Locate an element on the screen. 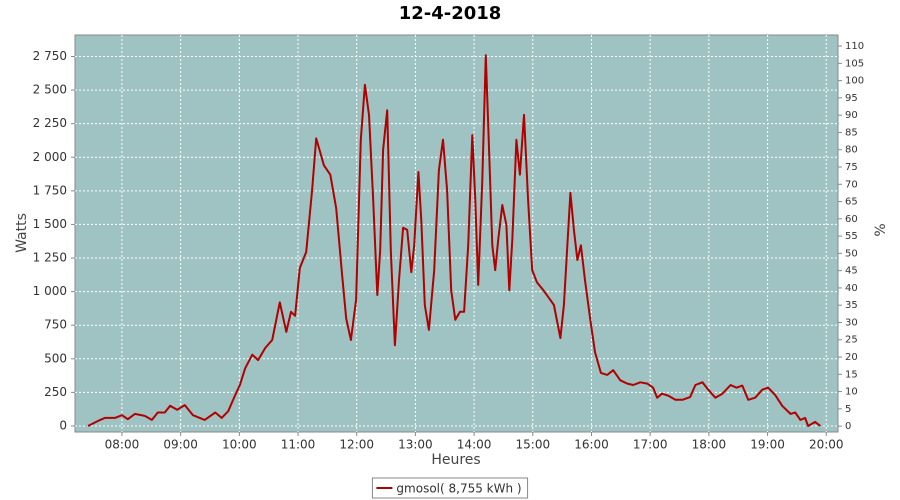  y-tick-label: 1 000 is located at coordinates (50, 291).